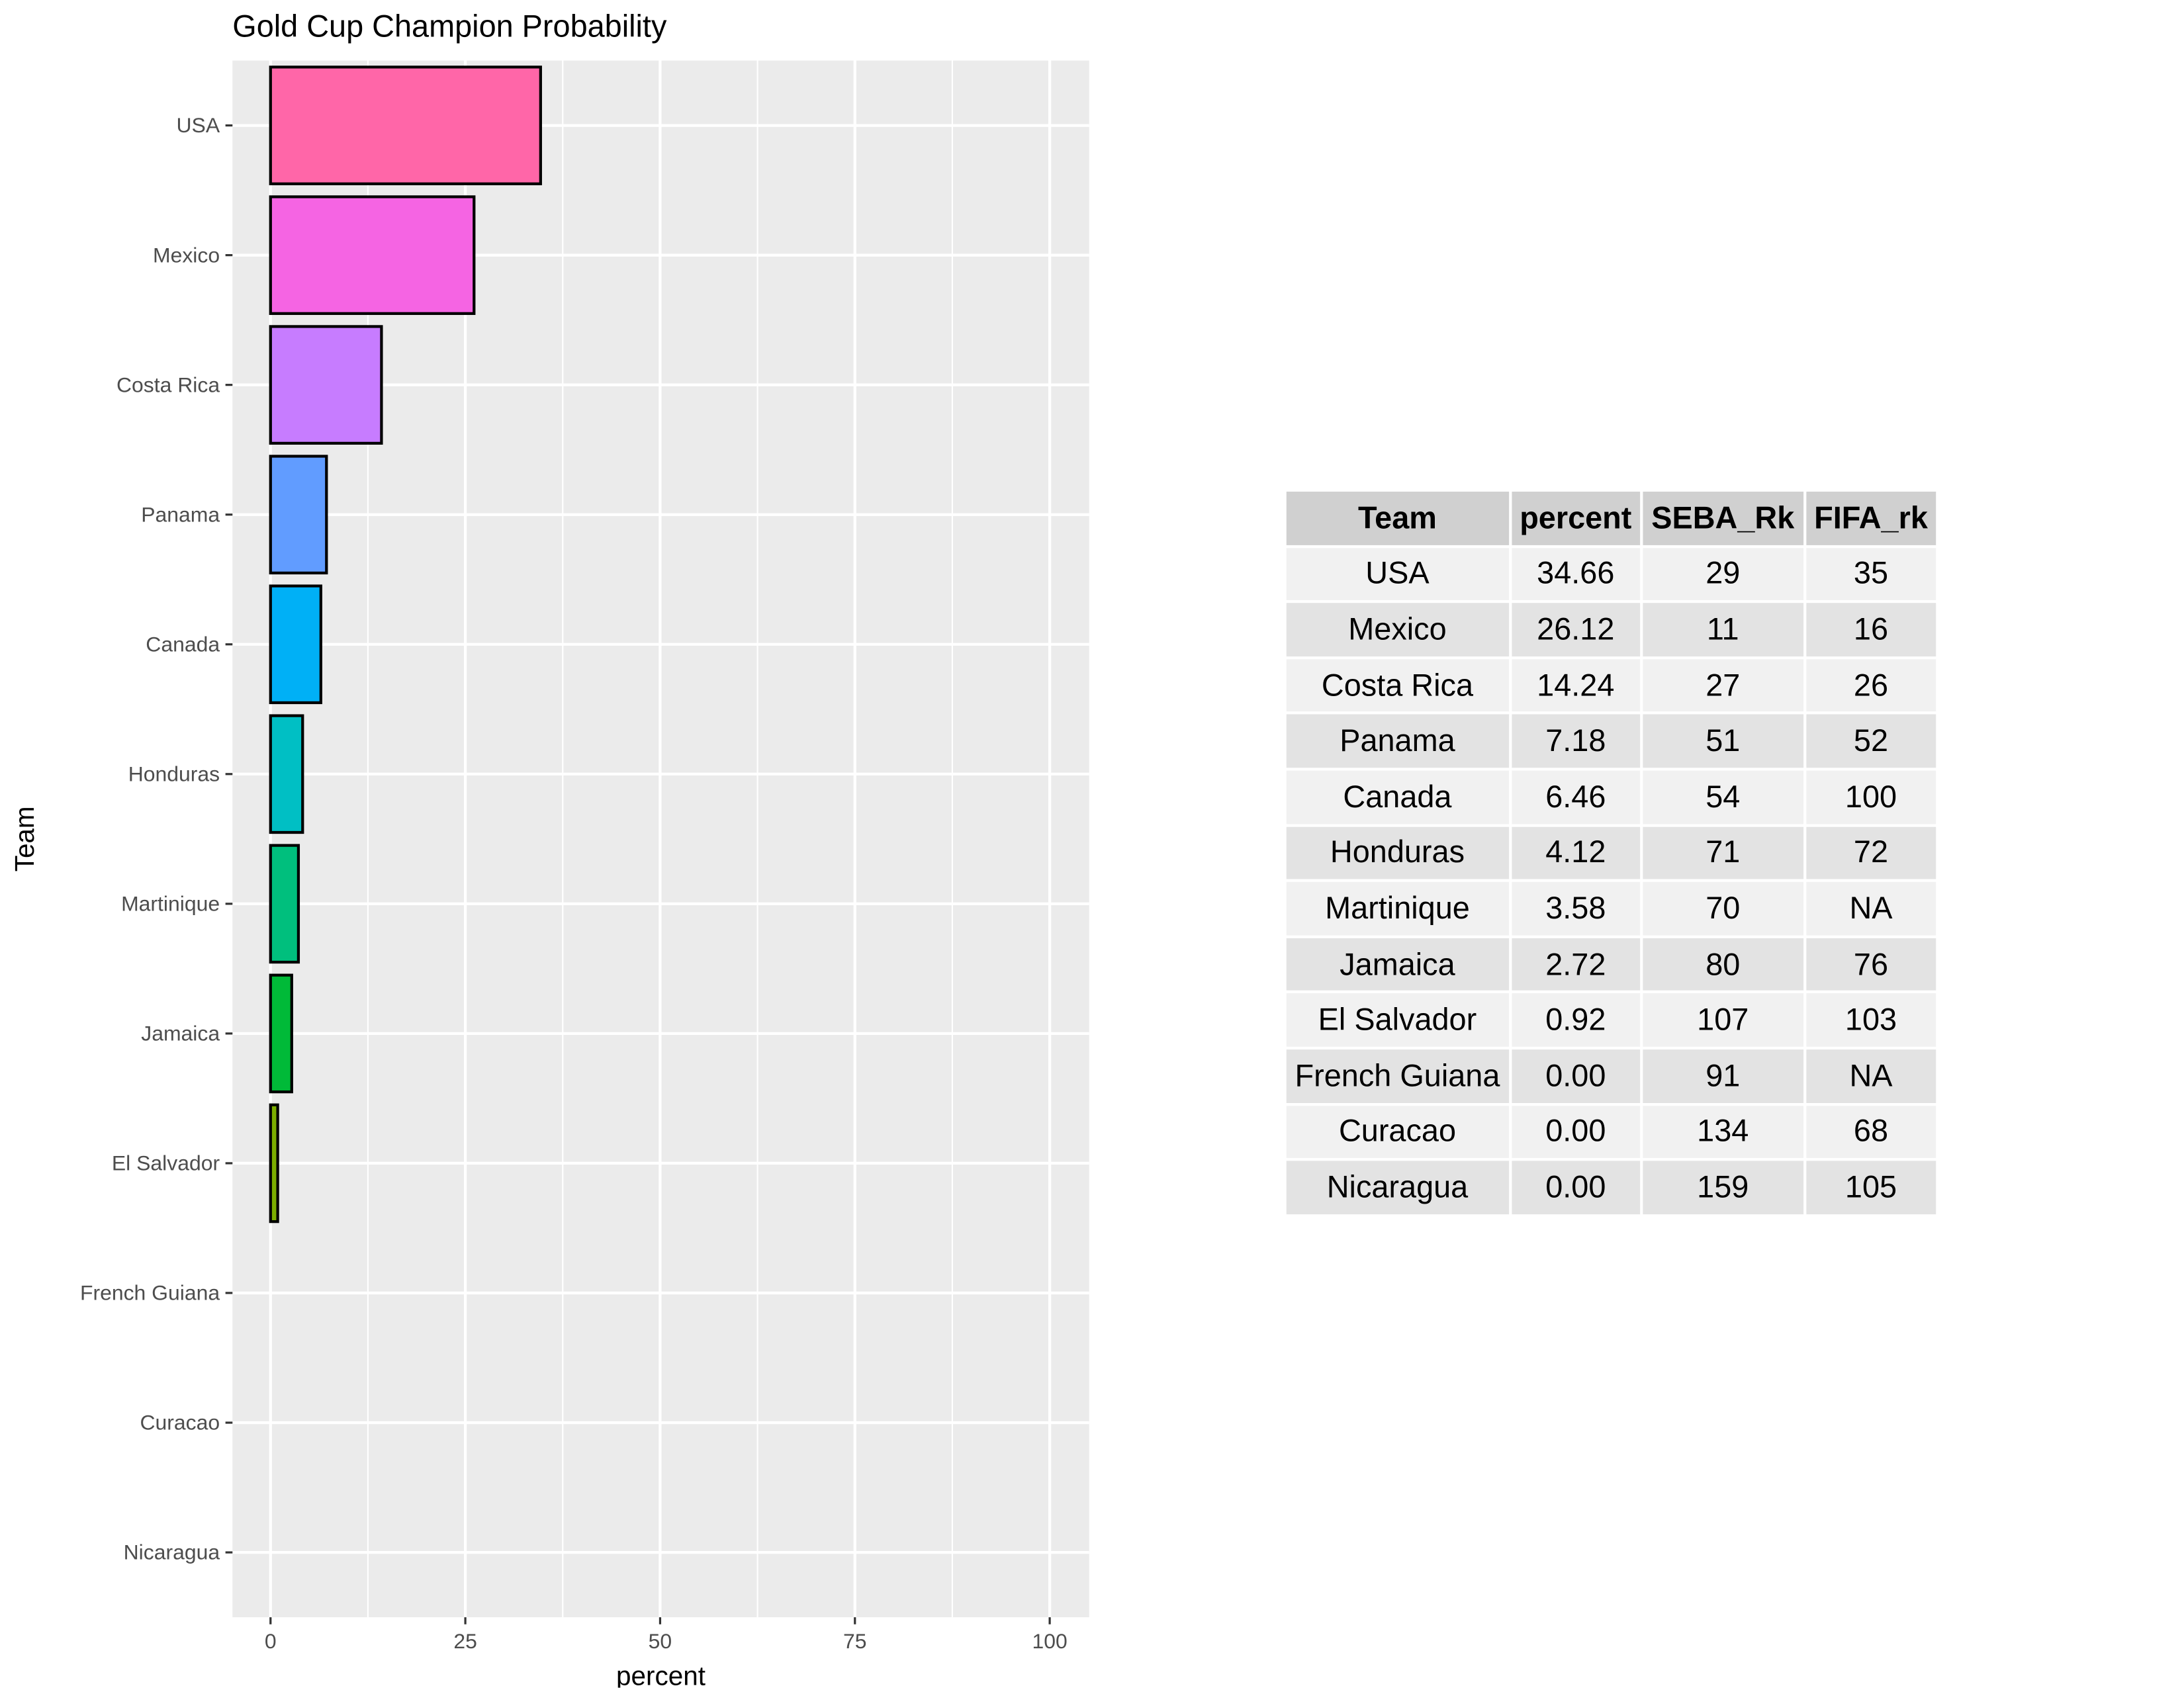  Describe the element at coordinates (1576, 852) in the screenshot. I see `table-cell: 4.12` at that location.